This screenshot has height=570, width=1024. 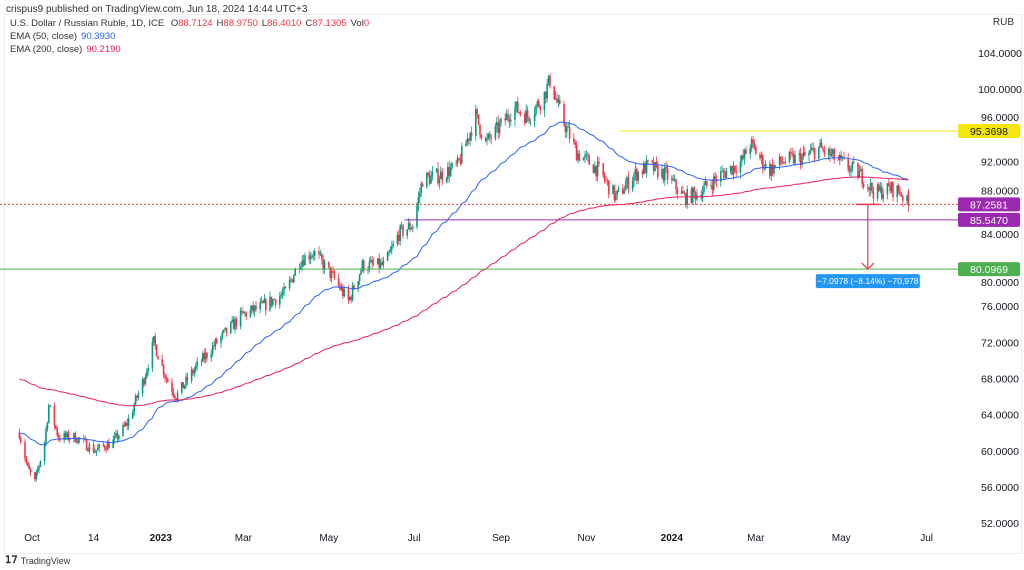 I want to click on tradingview-logo: 𝟣𝟩 TradingView, so click(x=37, y=560).